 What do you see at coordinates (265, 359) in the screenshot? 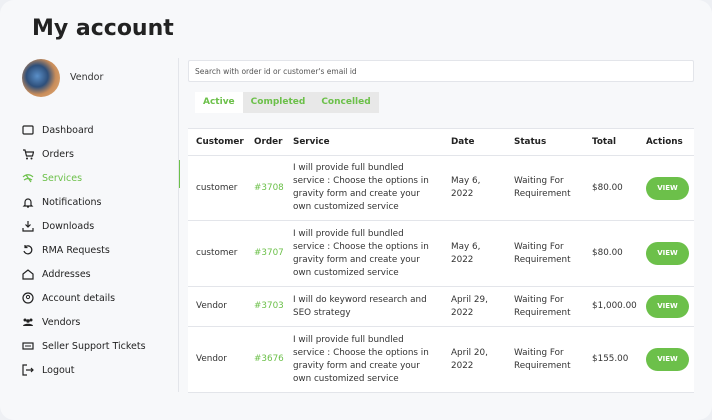
I see `order-link: #3676` at bounding box center [265, 359].